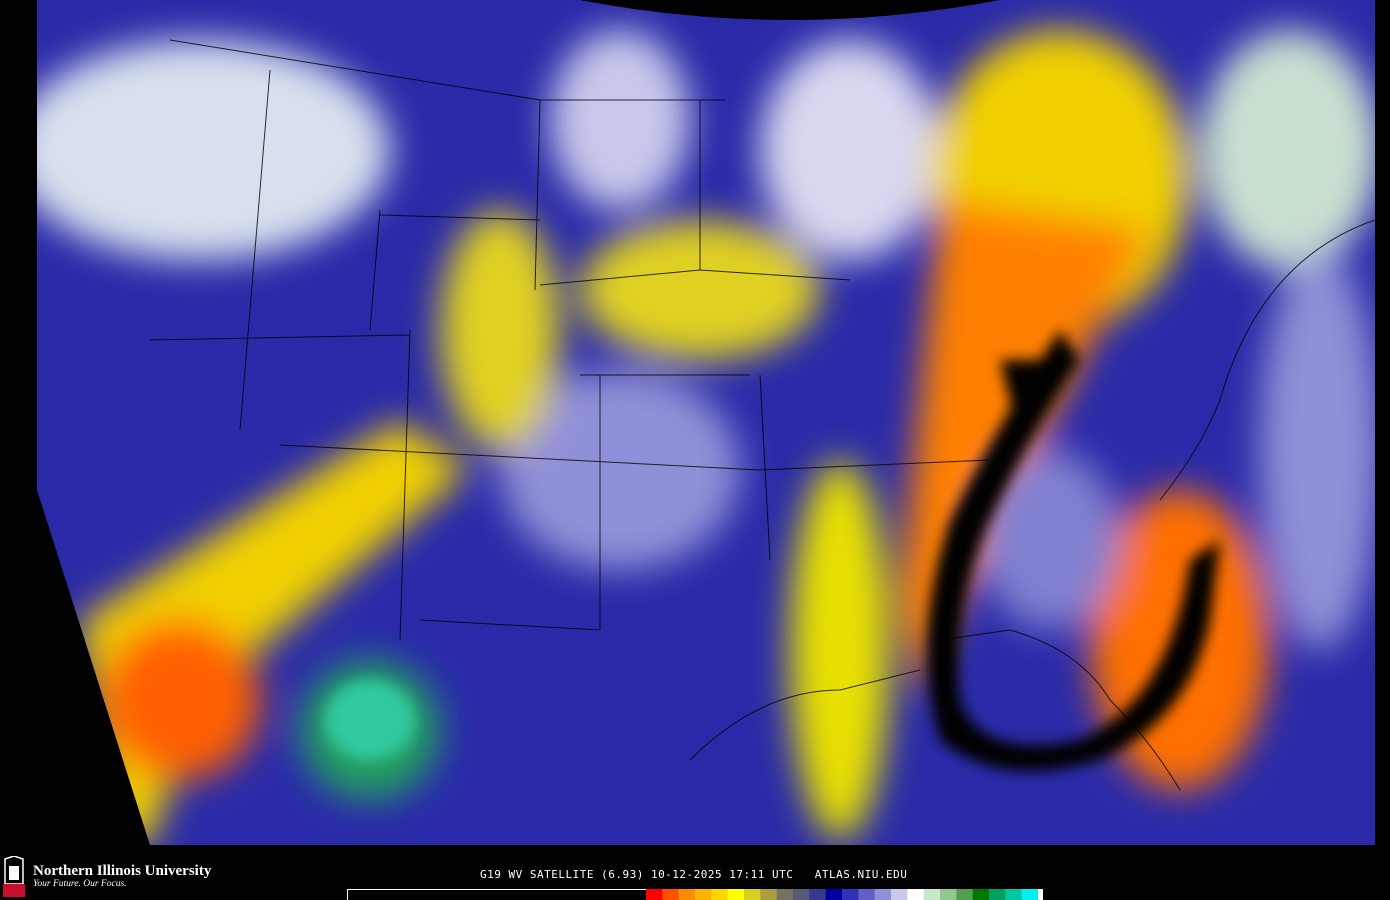 This screenshot has width=1390, height=900. What do you see at coordinates (122, 871) in the screenshot?
I see `university-name: Northern Illinois University` at bounding box center [122, 871].